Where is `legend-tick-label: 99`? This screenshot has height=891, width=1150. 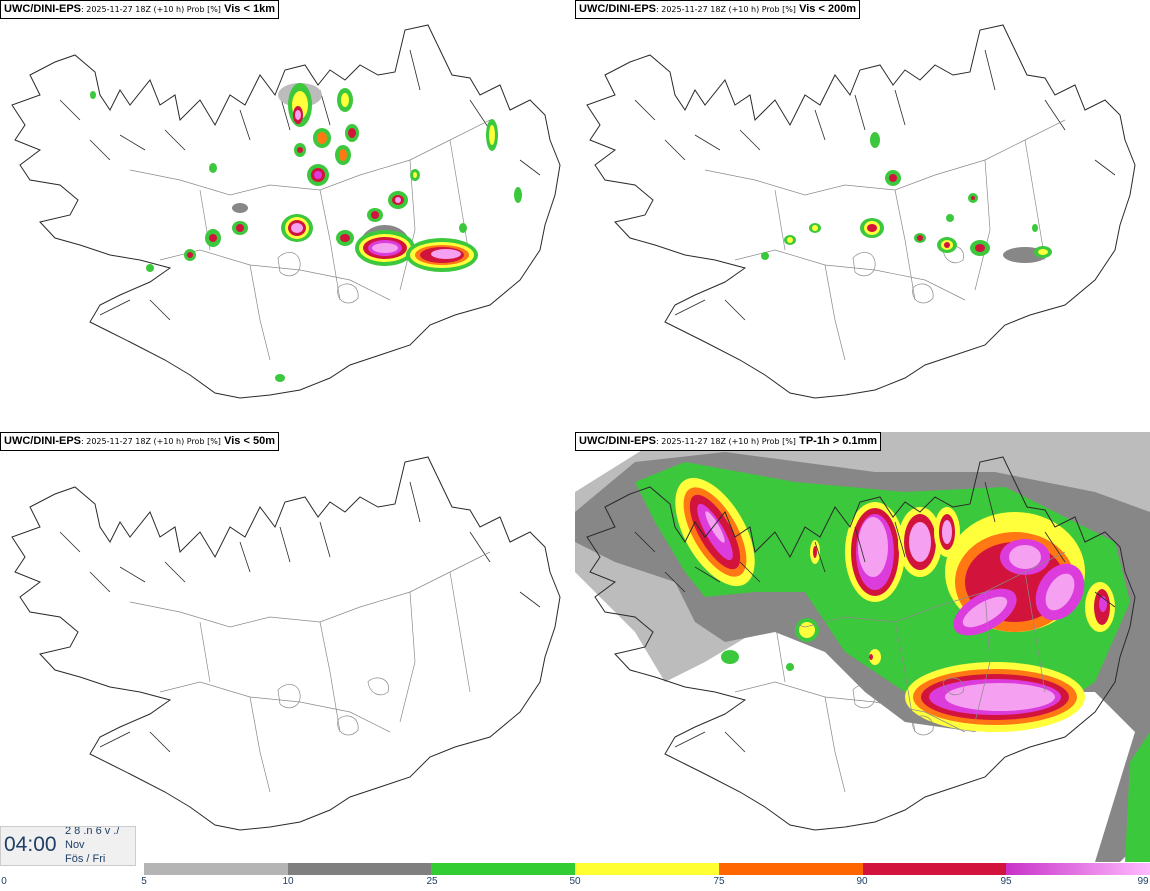
legend-tick-label: 99 is located at coordinates (1143, 881).